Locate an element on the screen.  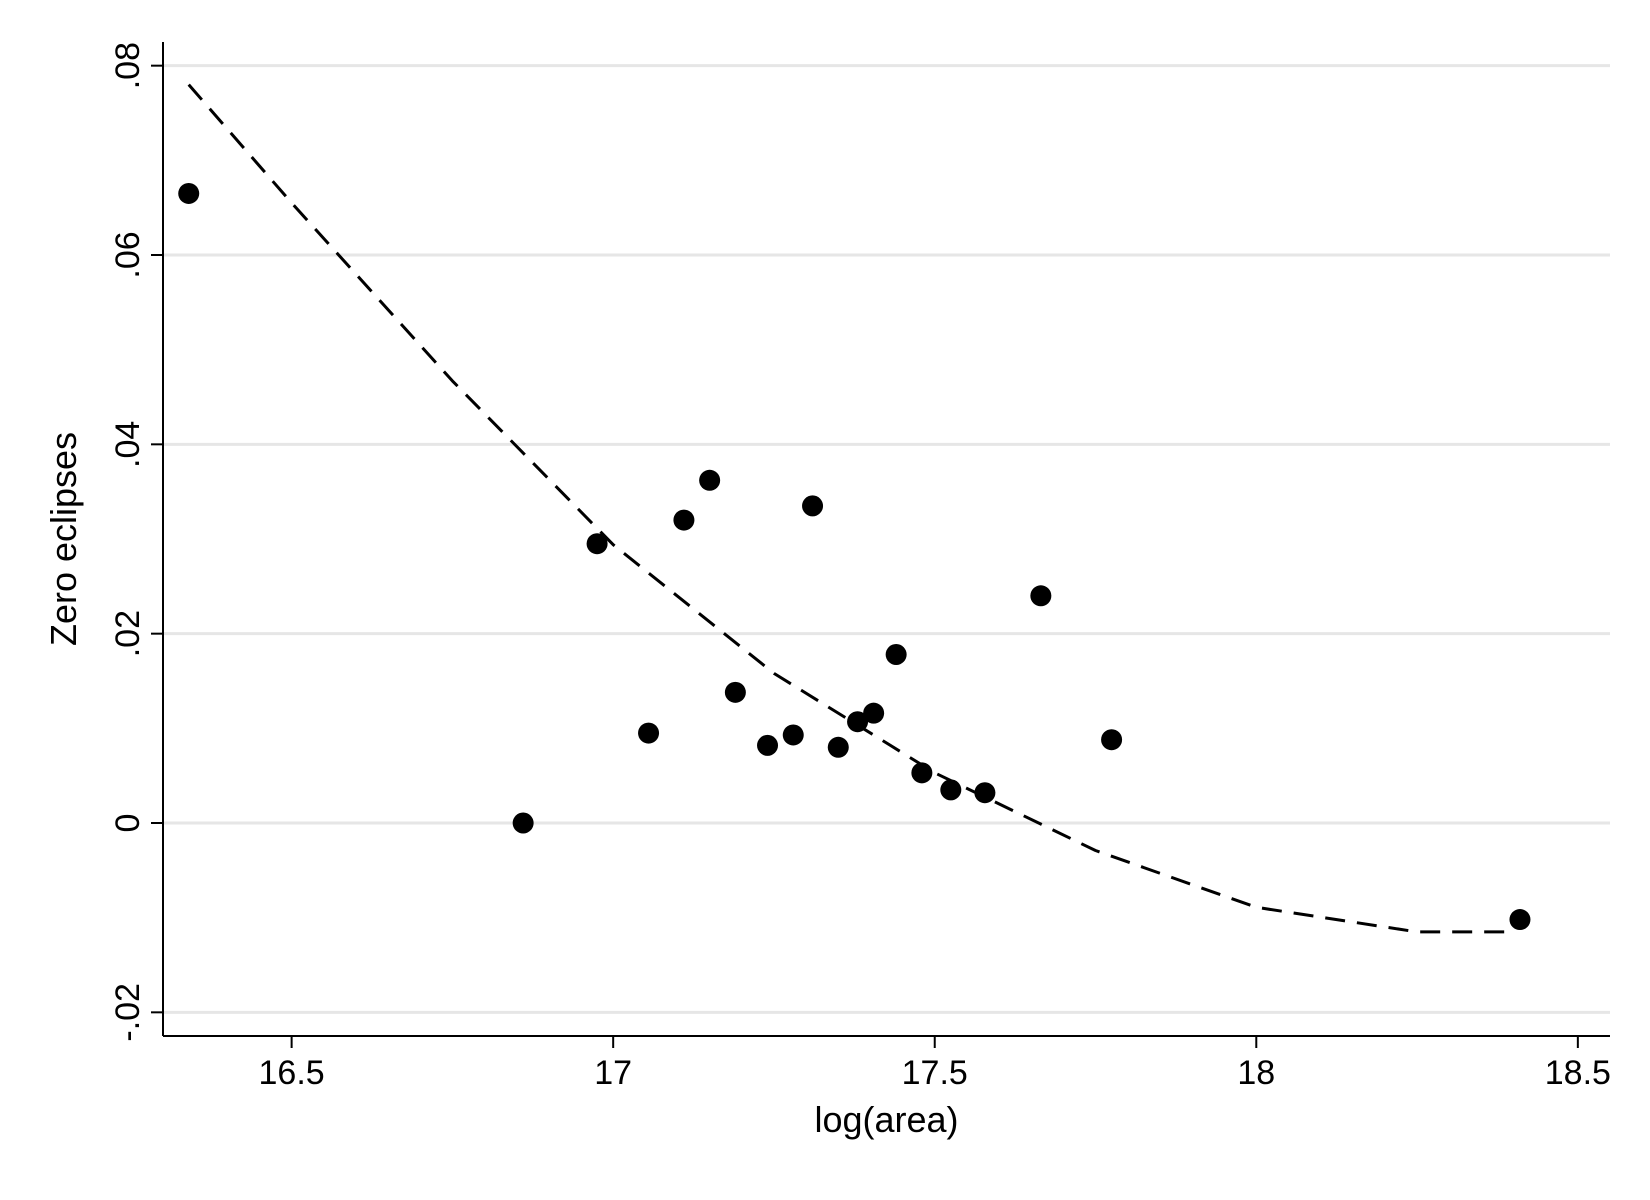
y-tick-label-0: -.02 is located at coordinates (128, 1012).